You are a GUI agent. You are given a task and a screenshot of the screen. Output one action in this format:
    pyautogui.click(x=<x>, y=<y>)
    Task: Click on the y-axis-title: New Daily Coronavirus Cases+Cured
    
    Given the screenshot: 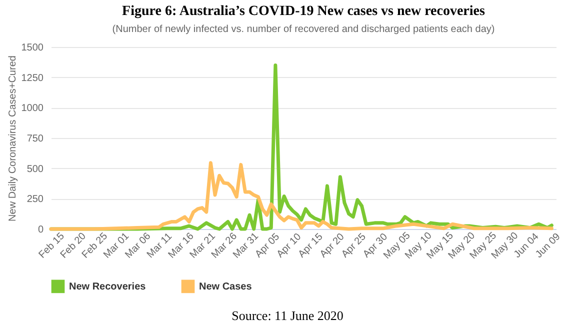 What is the action you would take?
    pyautogui.click(x=12, y=139)
    